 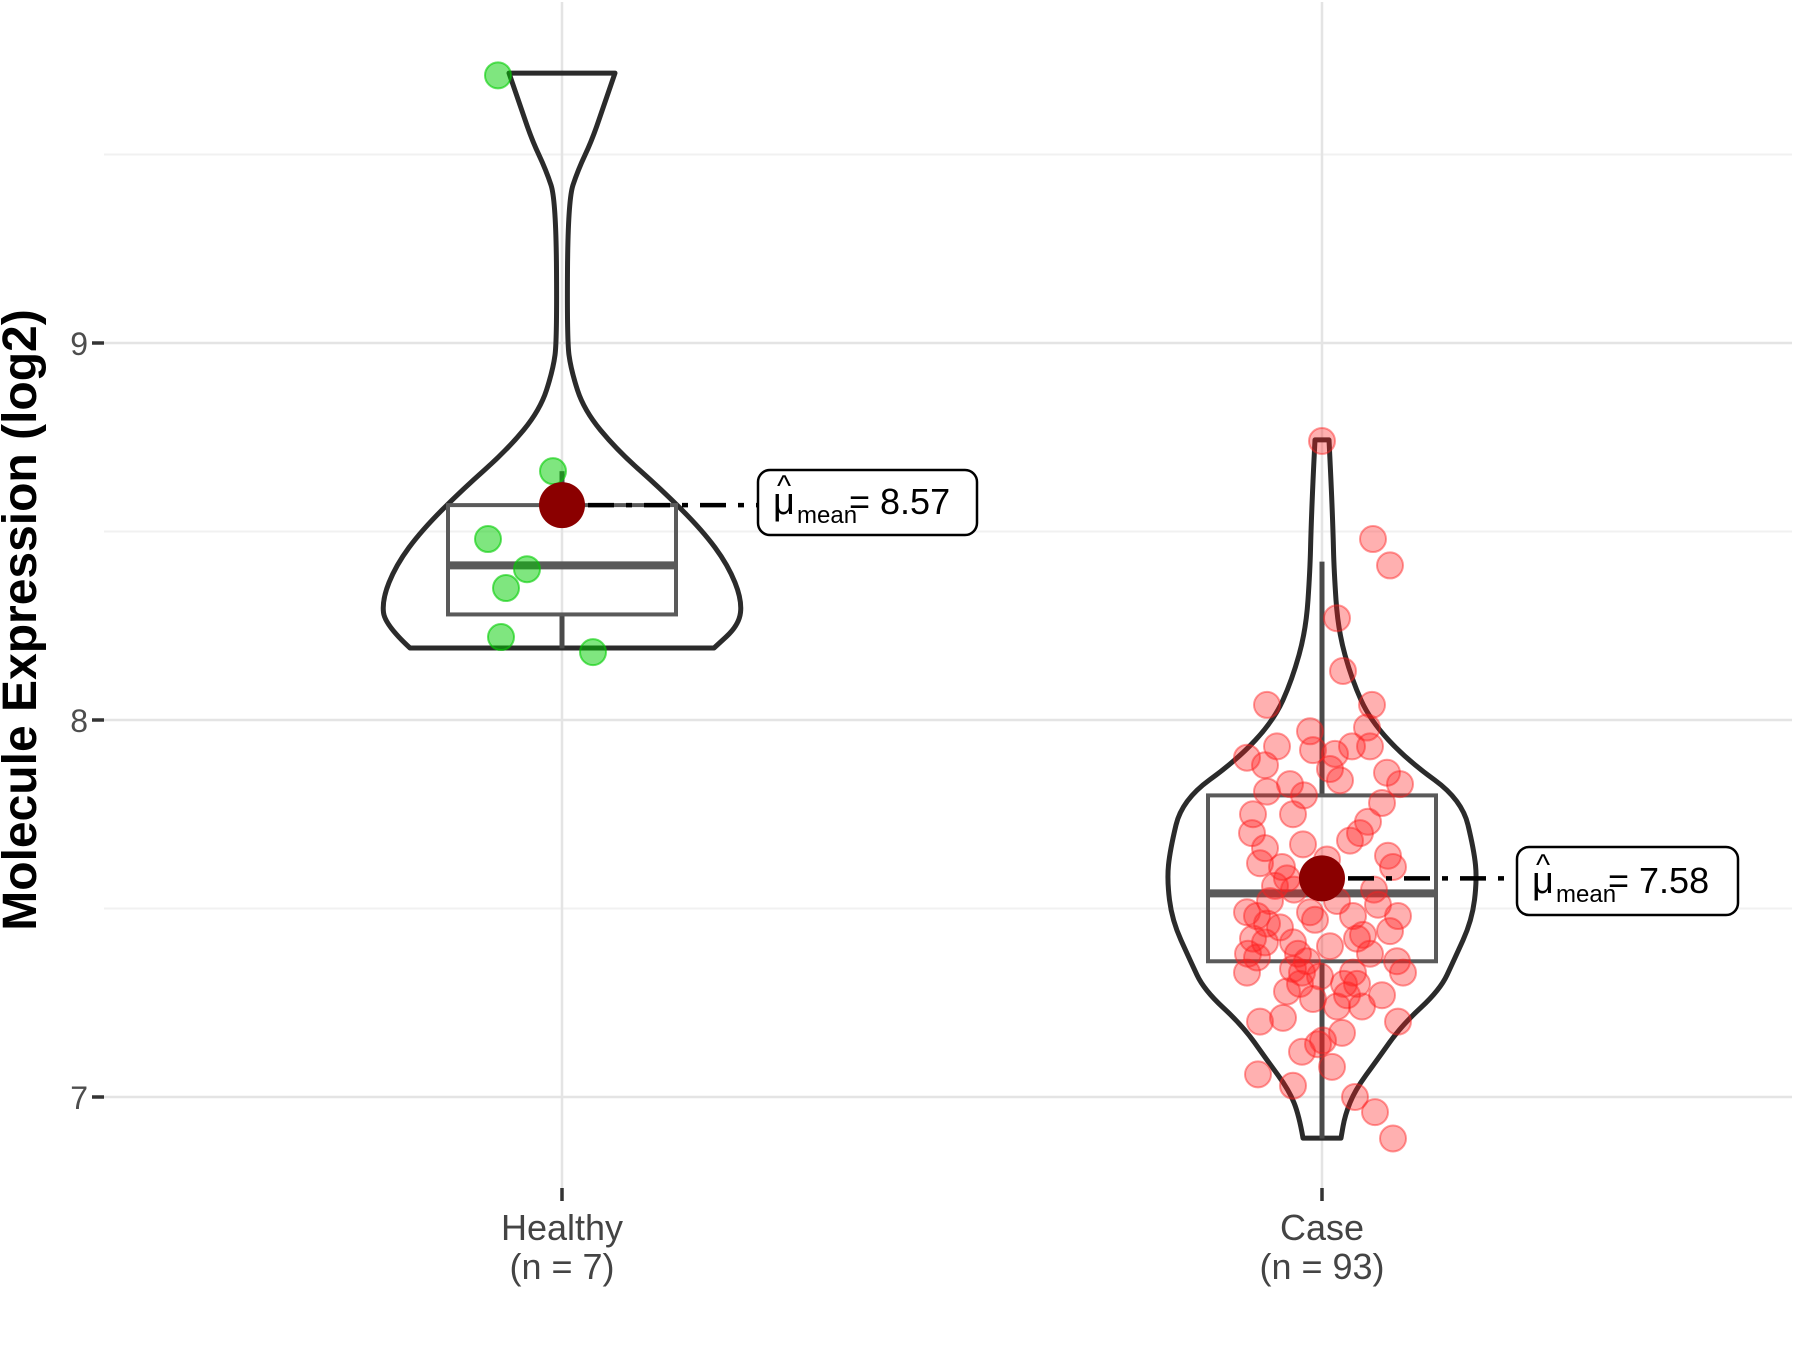 What do you see at coordinates (1322, 789) in the screenshot?
I see `violin-case` at bounding box center [1322, 789].